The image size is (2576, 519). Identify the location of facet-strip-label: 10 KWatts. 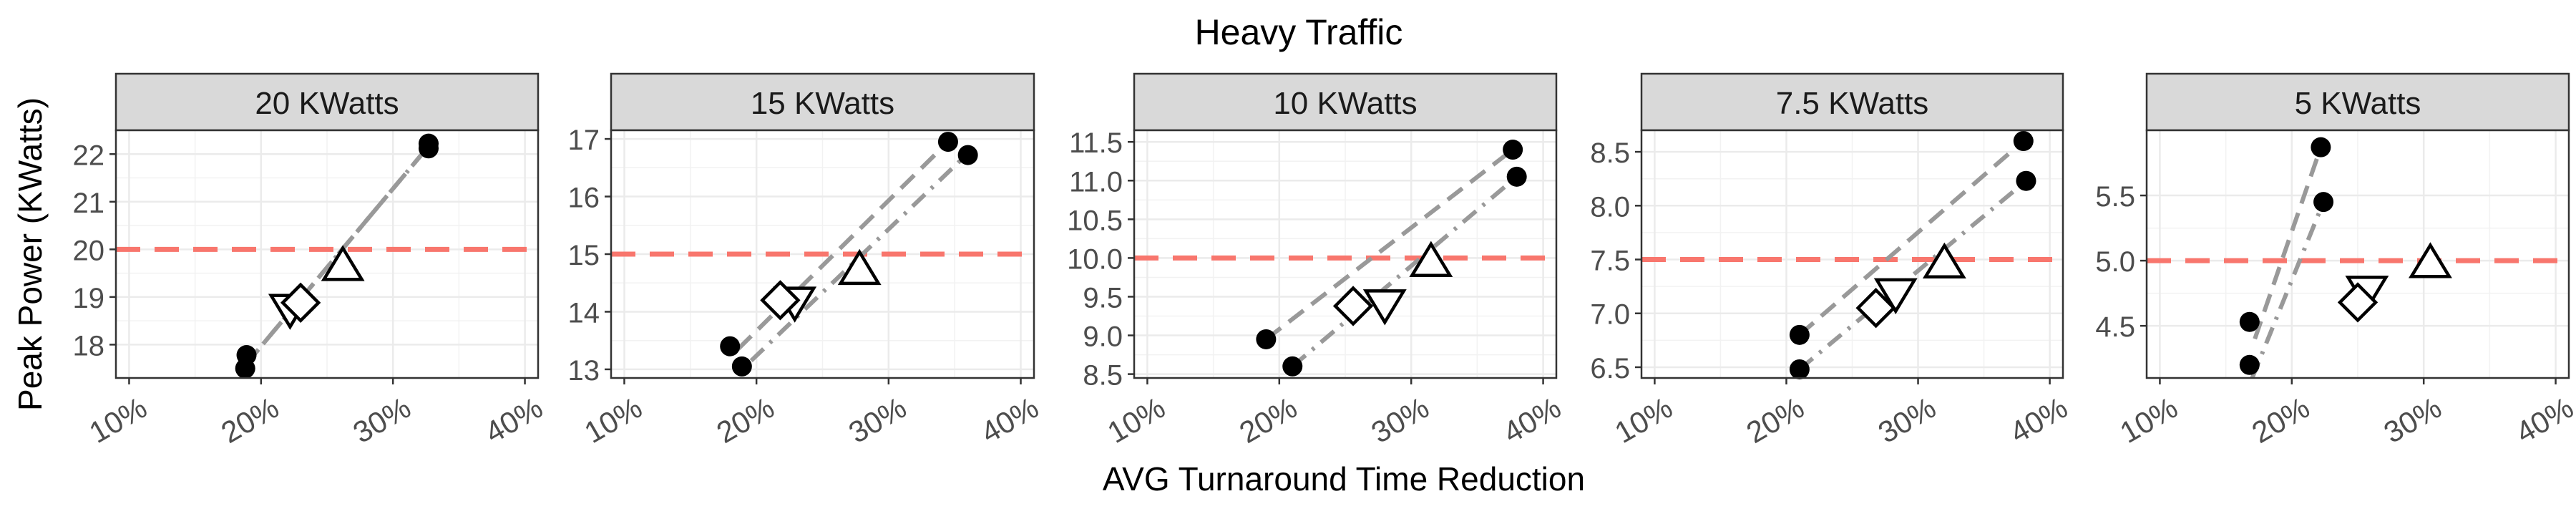
(1345, 104).